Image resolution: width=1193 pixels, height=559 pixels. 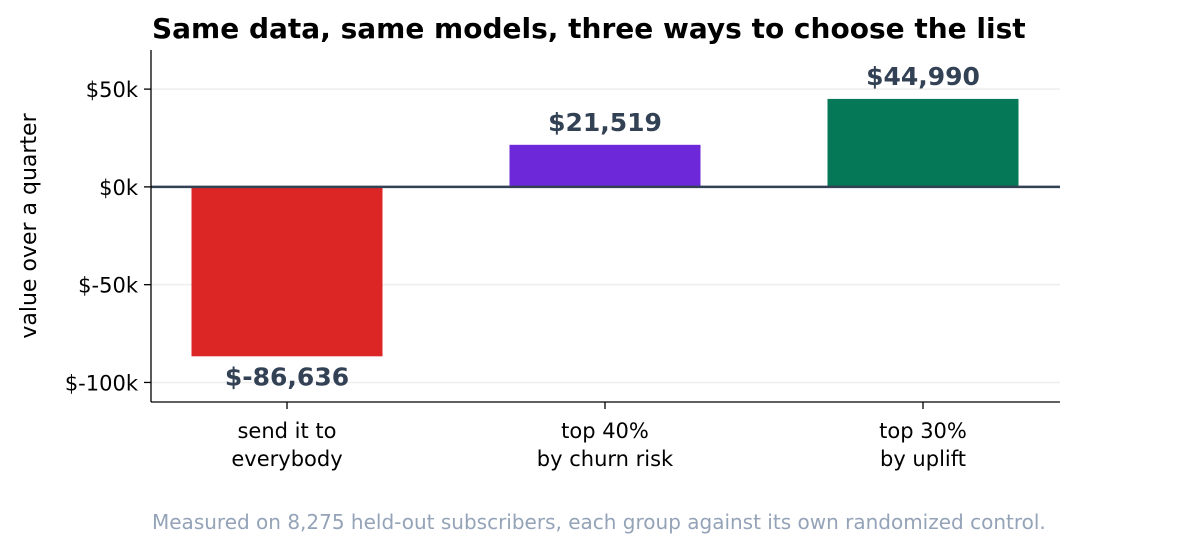 What do you see at coordinates (29, 225) in the screenshot?
I see `y-axis-label: value over a quarter` at bounding box center [29, 225].